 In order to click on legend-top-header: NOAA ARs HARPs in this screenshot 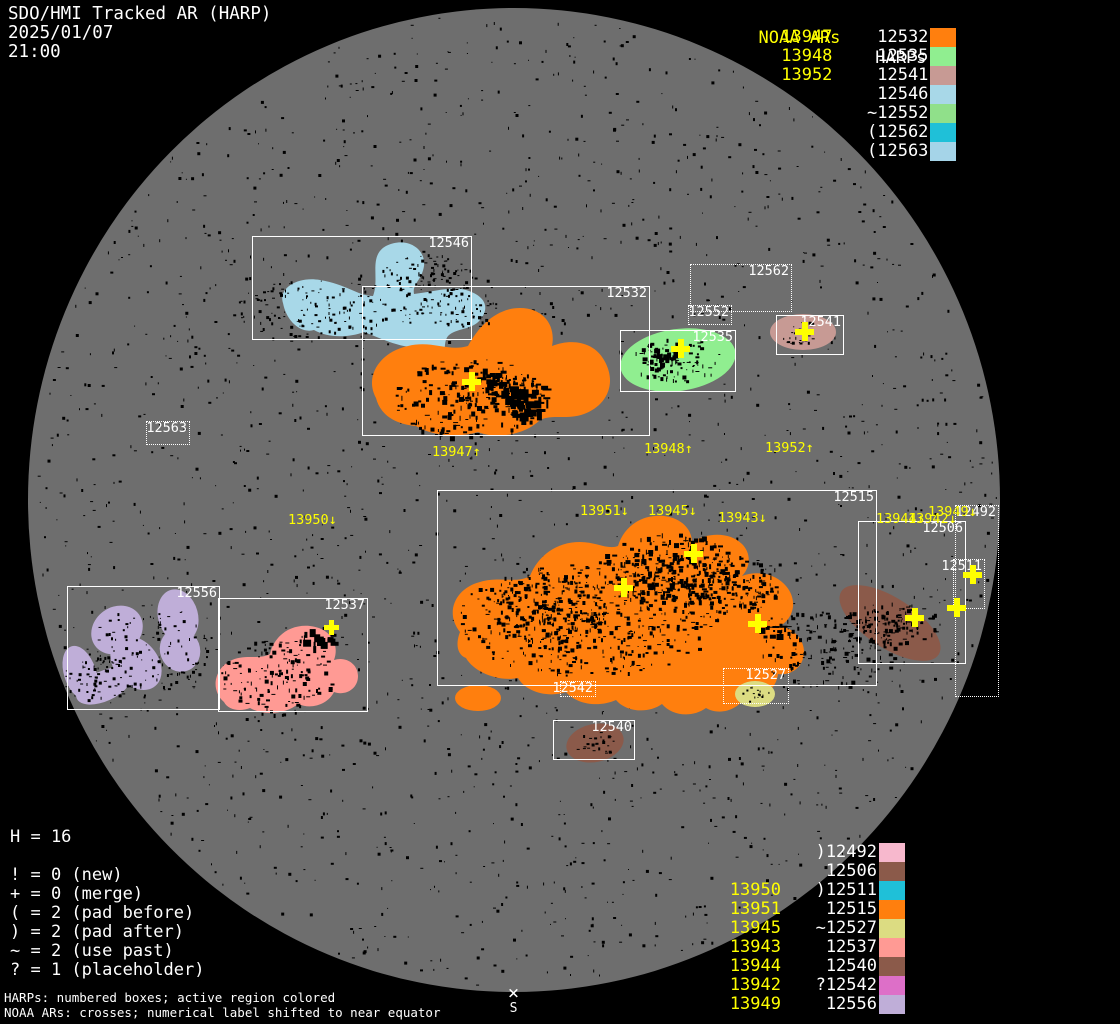, I will do `click(857, 38)`.